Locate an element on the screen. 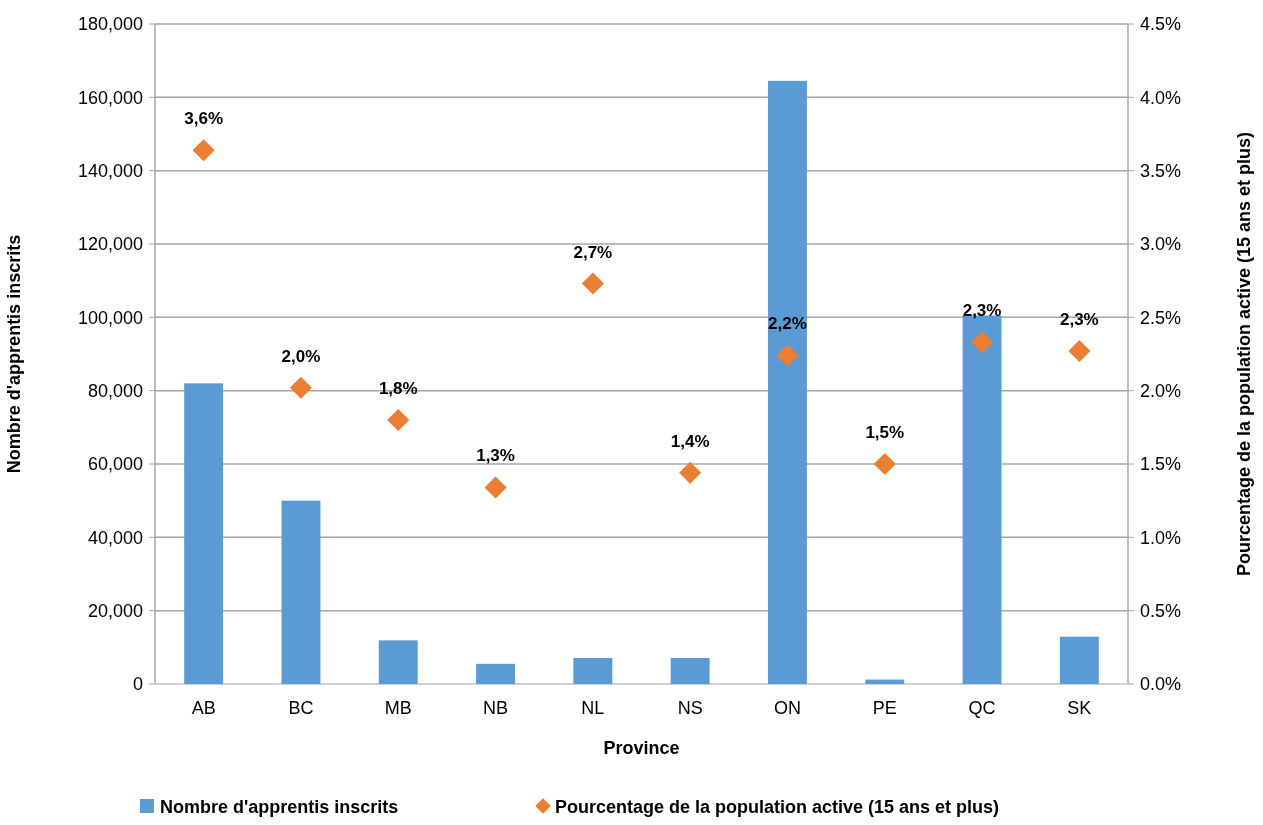  y2-tick-label: 1.5% is located at coordinates (1161, 464).